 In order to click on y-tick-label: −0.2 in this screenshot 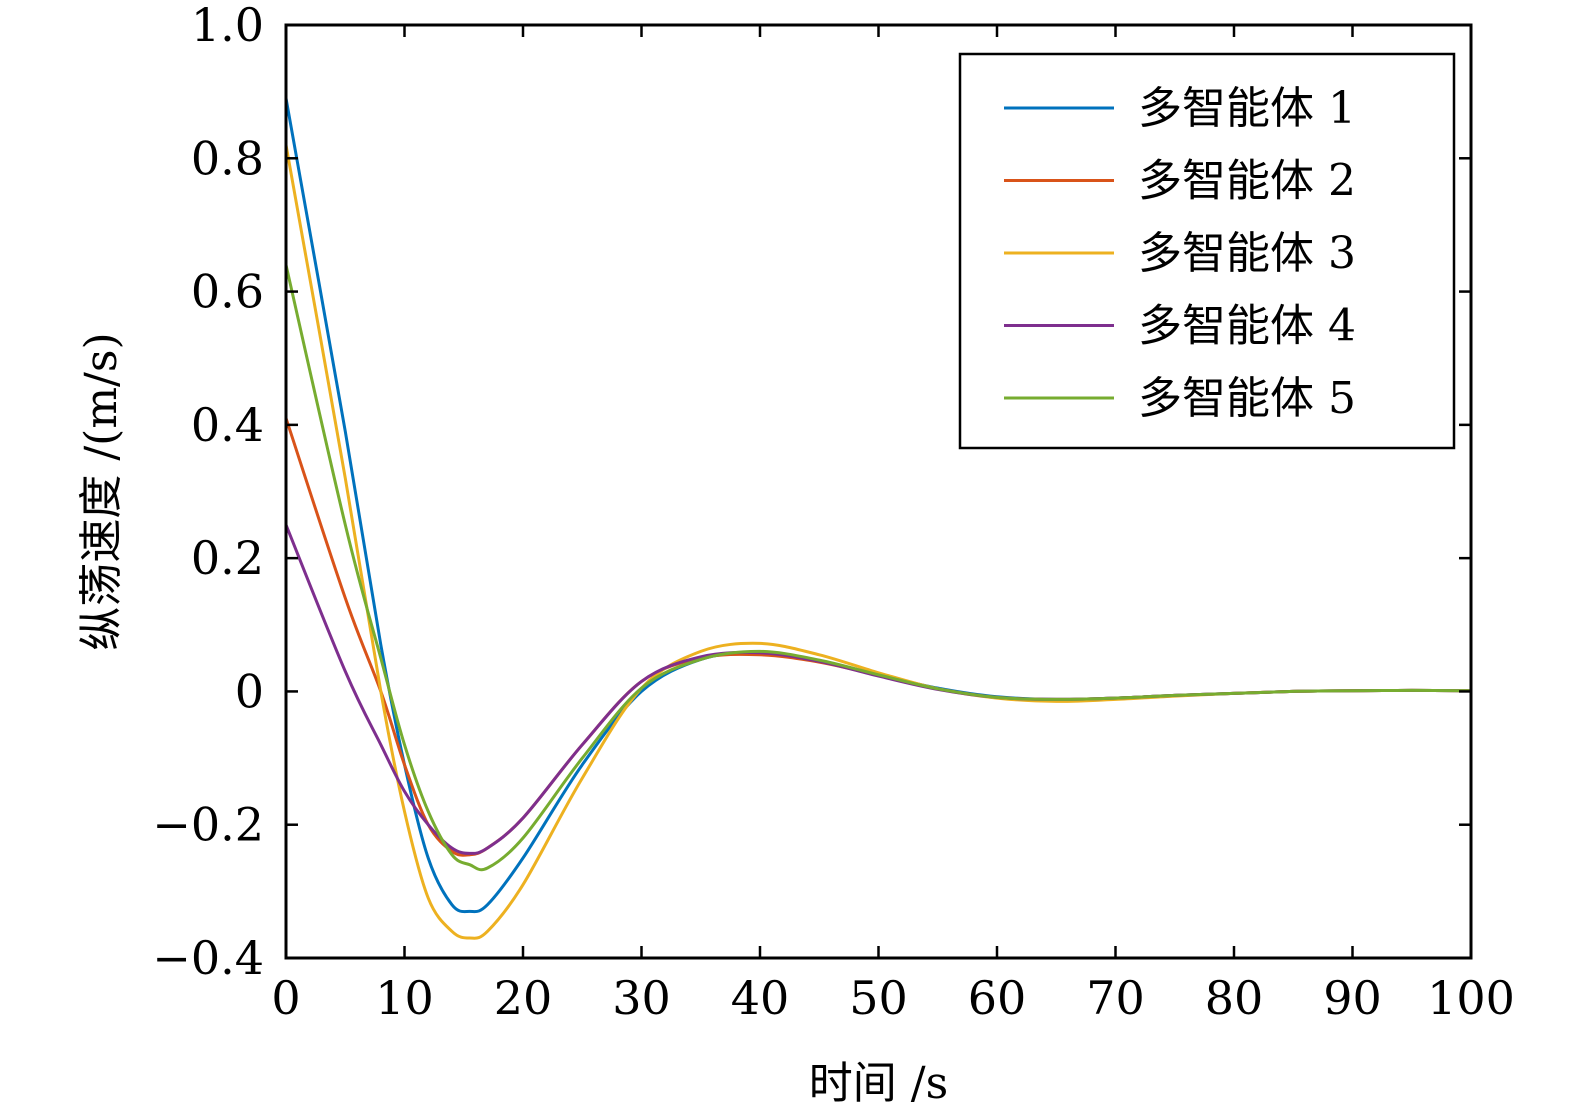, I will do `click(208, 825)`.